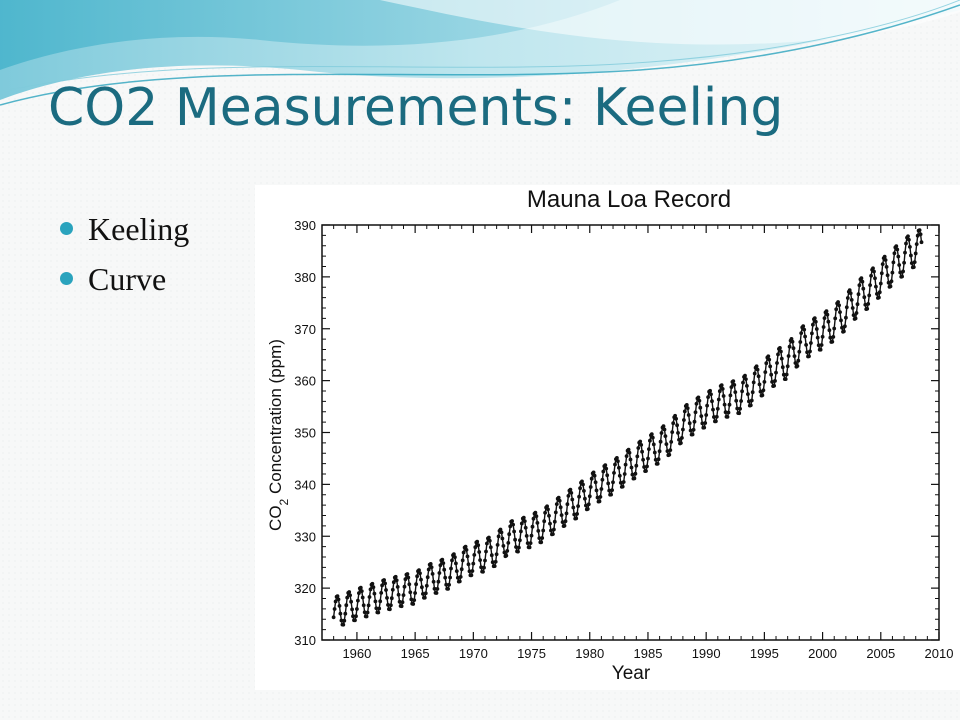  I want to click on y-axis-label-main: CO, so click(275, 518).